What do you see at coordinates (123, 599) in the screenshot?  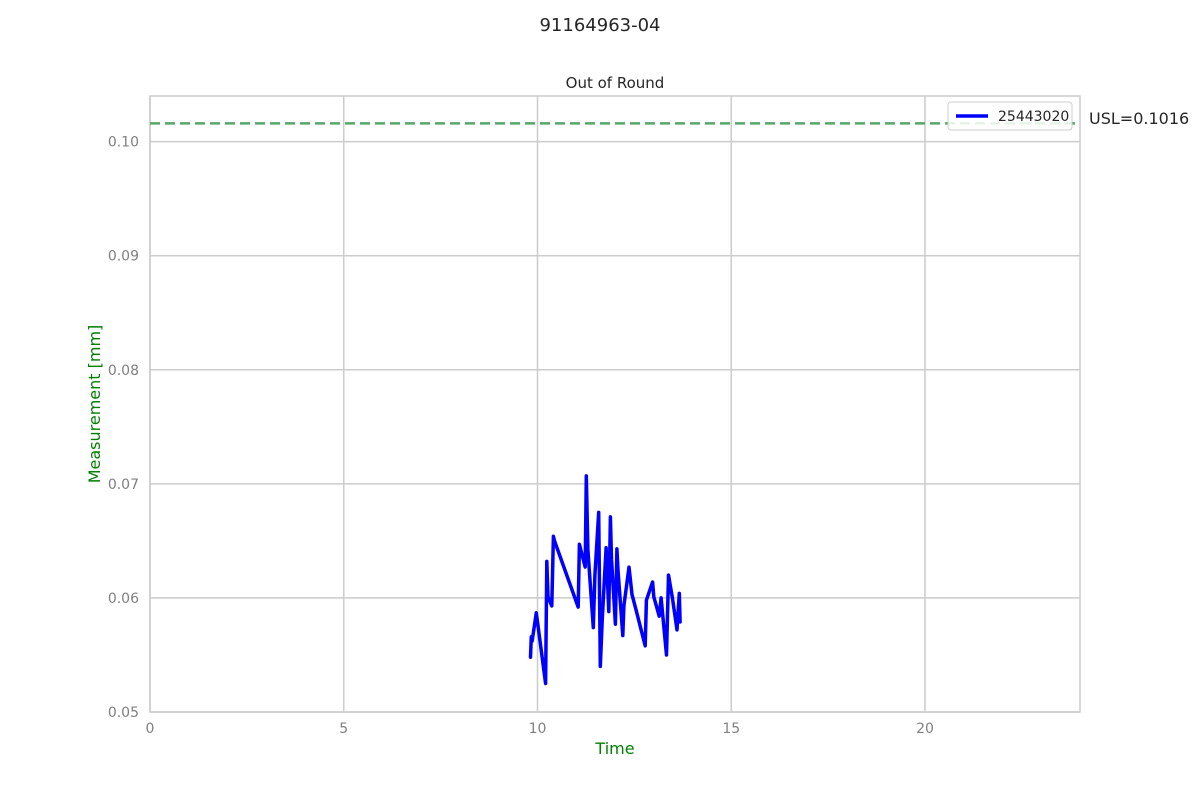 I see `y-tick-label: 0.06` at bounding box center [123, 599].